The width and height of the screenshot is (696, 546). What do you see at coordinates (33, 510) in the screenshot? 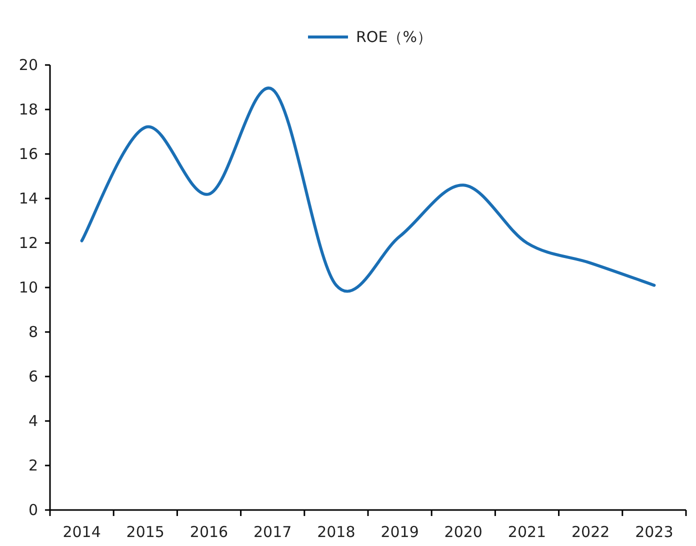
I see `y-tick-label: 0` at bounding box center [33, 510].